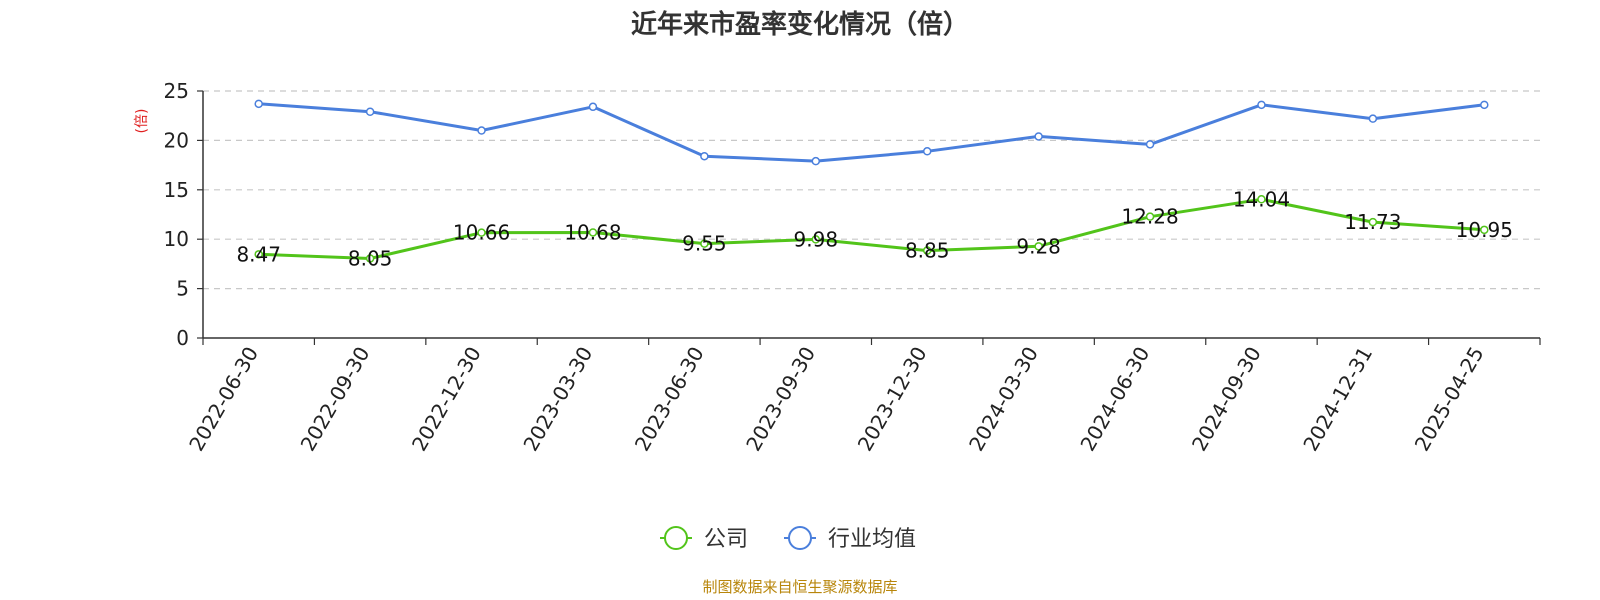 The image size is (1600, 600). I want to click on legend-item-industry-average: 行业均值, so click(850, 539).